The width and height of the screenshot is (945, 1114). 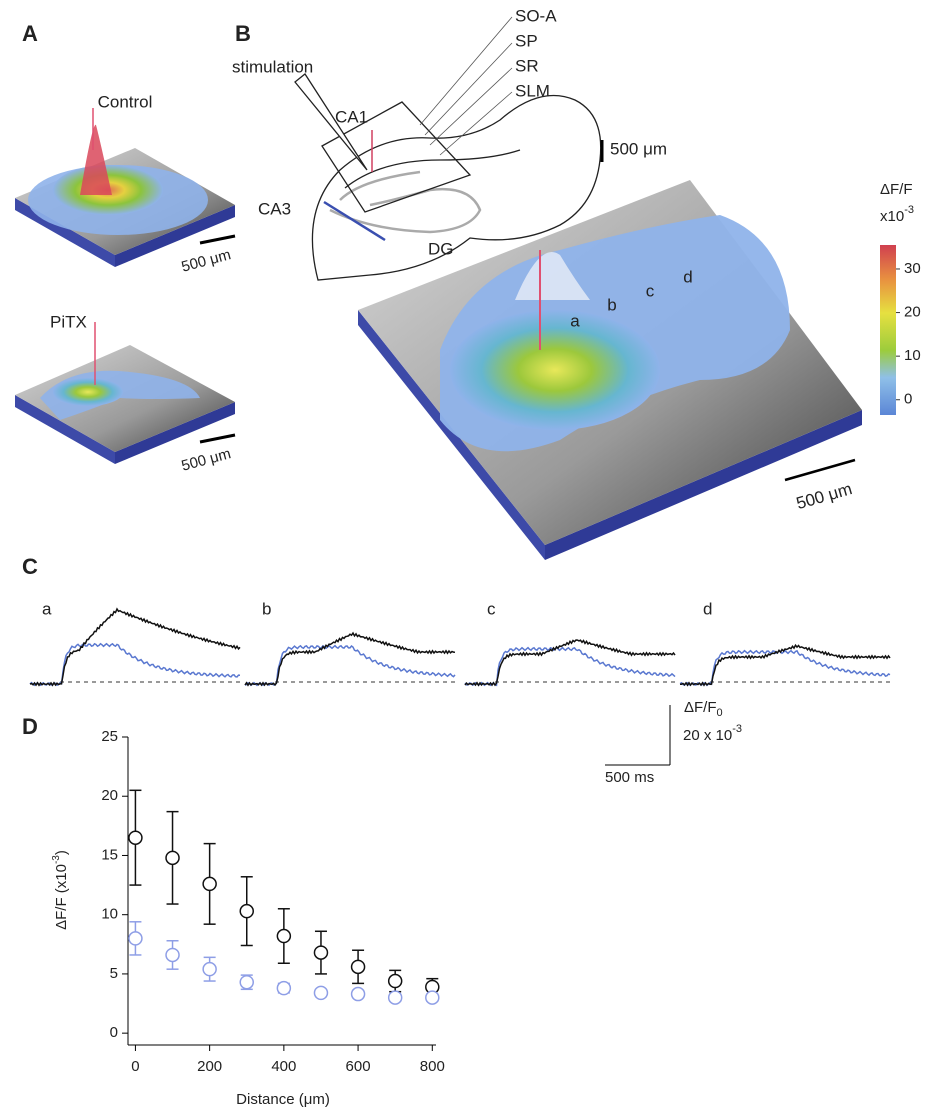 What do you see at coordinates (536, 15) in the screenshot?
I see `layer-label: SO-A` at bounding box center [536, 15].